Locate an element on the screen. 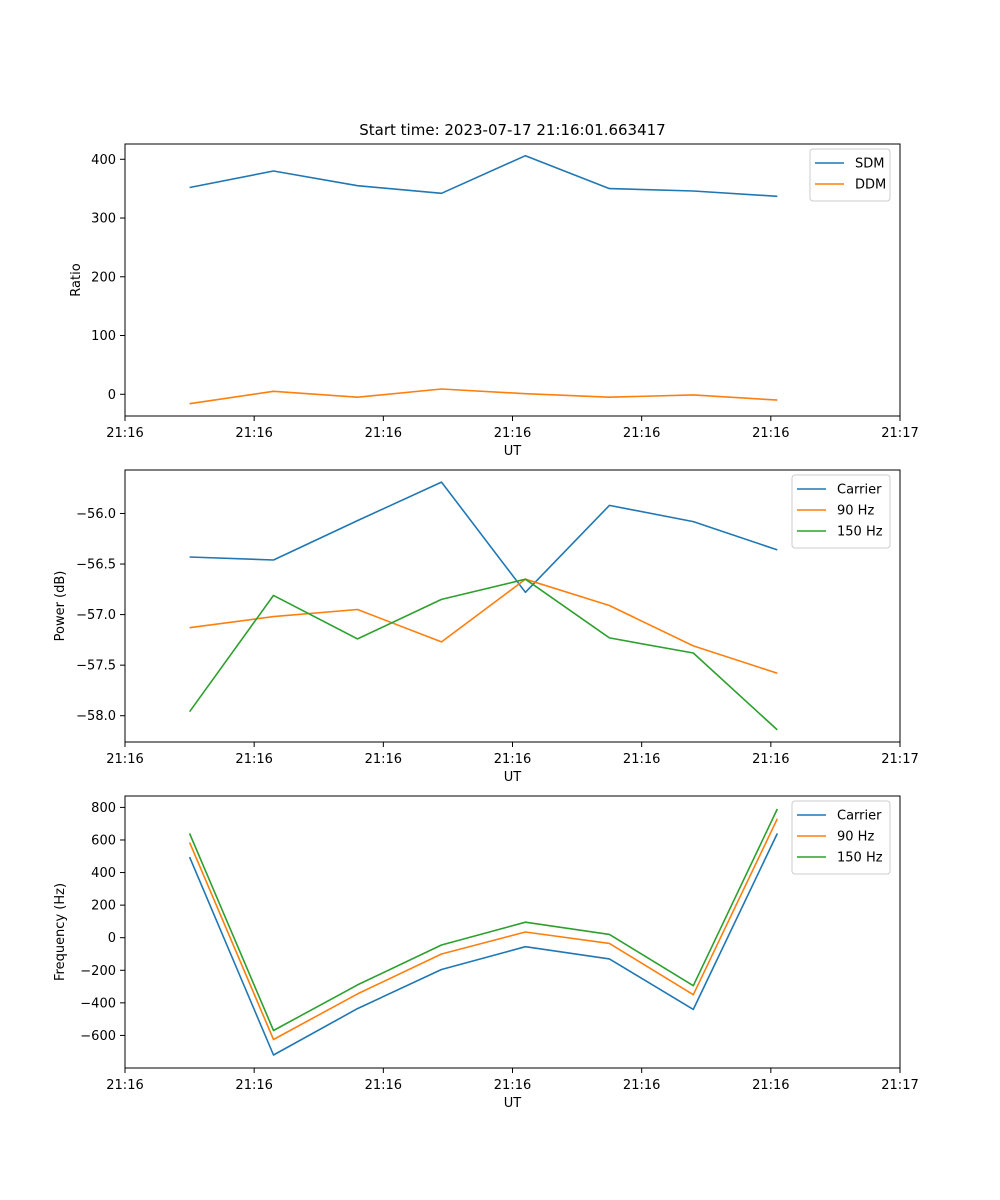 Image resolution: width=1000 pixels, height=1200 pixels. y-tick-label: −58.0 is located at coordinates (96, 716).